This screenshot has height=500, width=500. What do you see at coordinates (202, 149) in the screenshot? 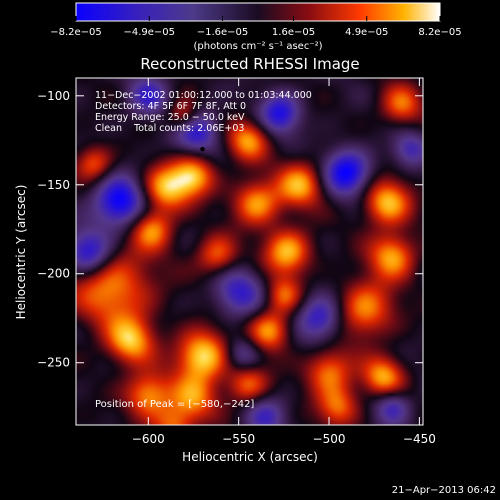
I see `peak-marker` at bounding box center [202, 149].